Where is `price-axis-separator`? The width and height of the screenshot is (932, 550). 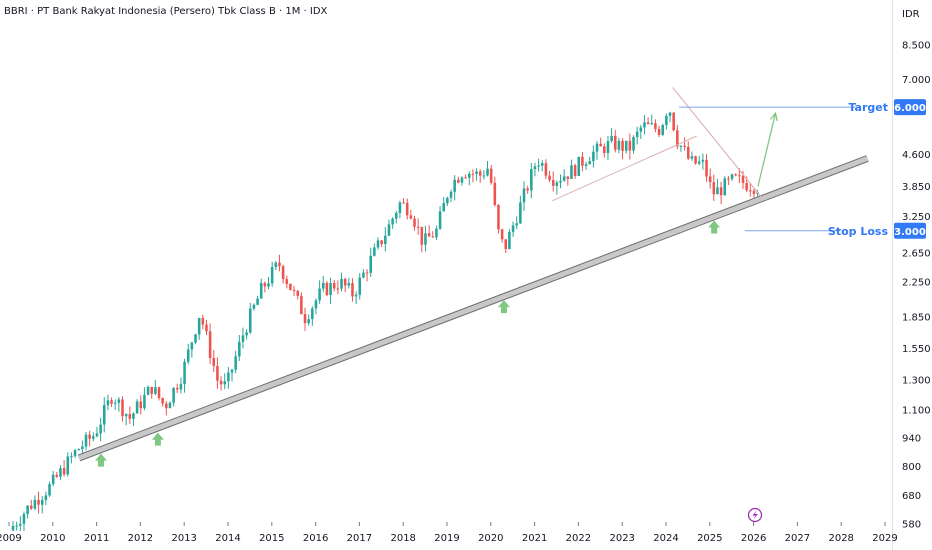 price-axis-separator is located at coordinates (892, 275).